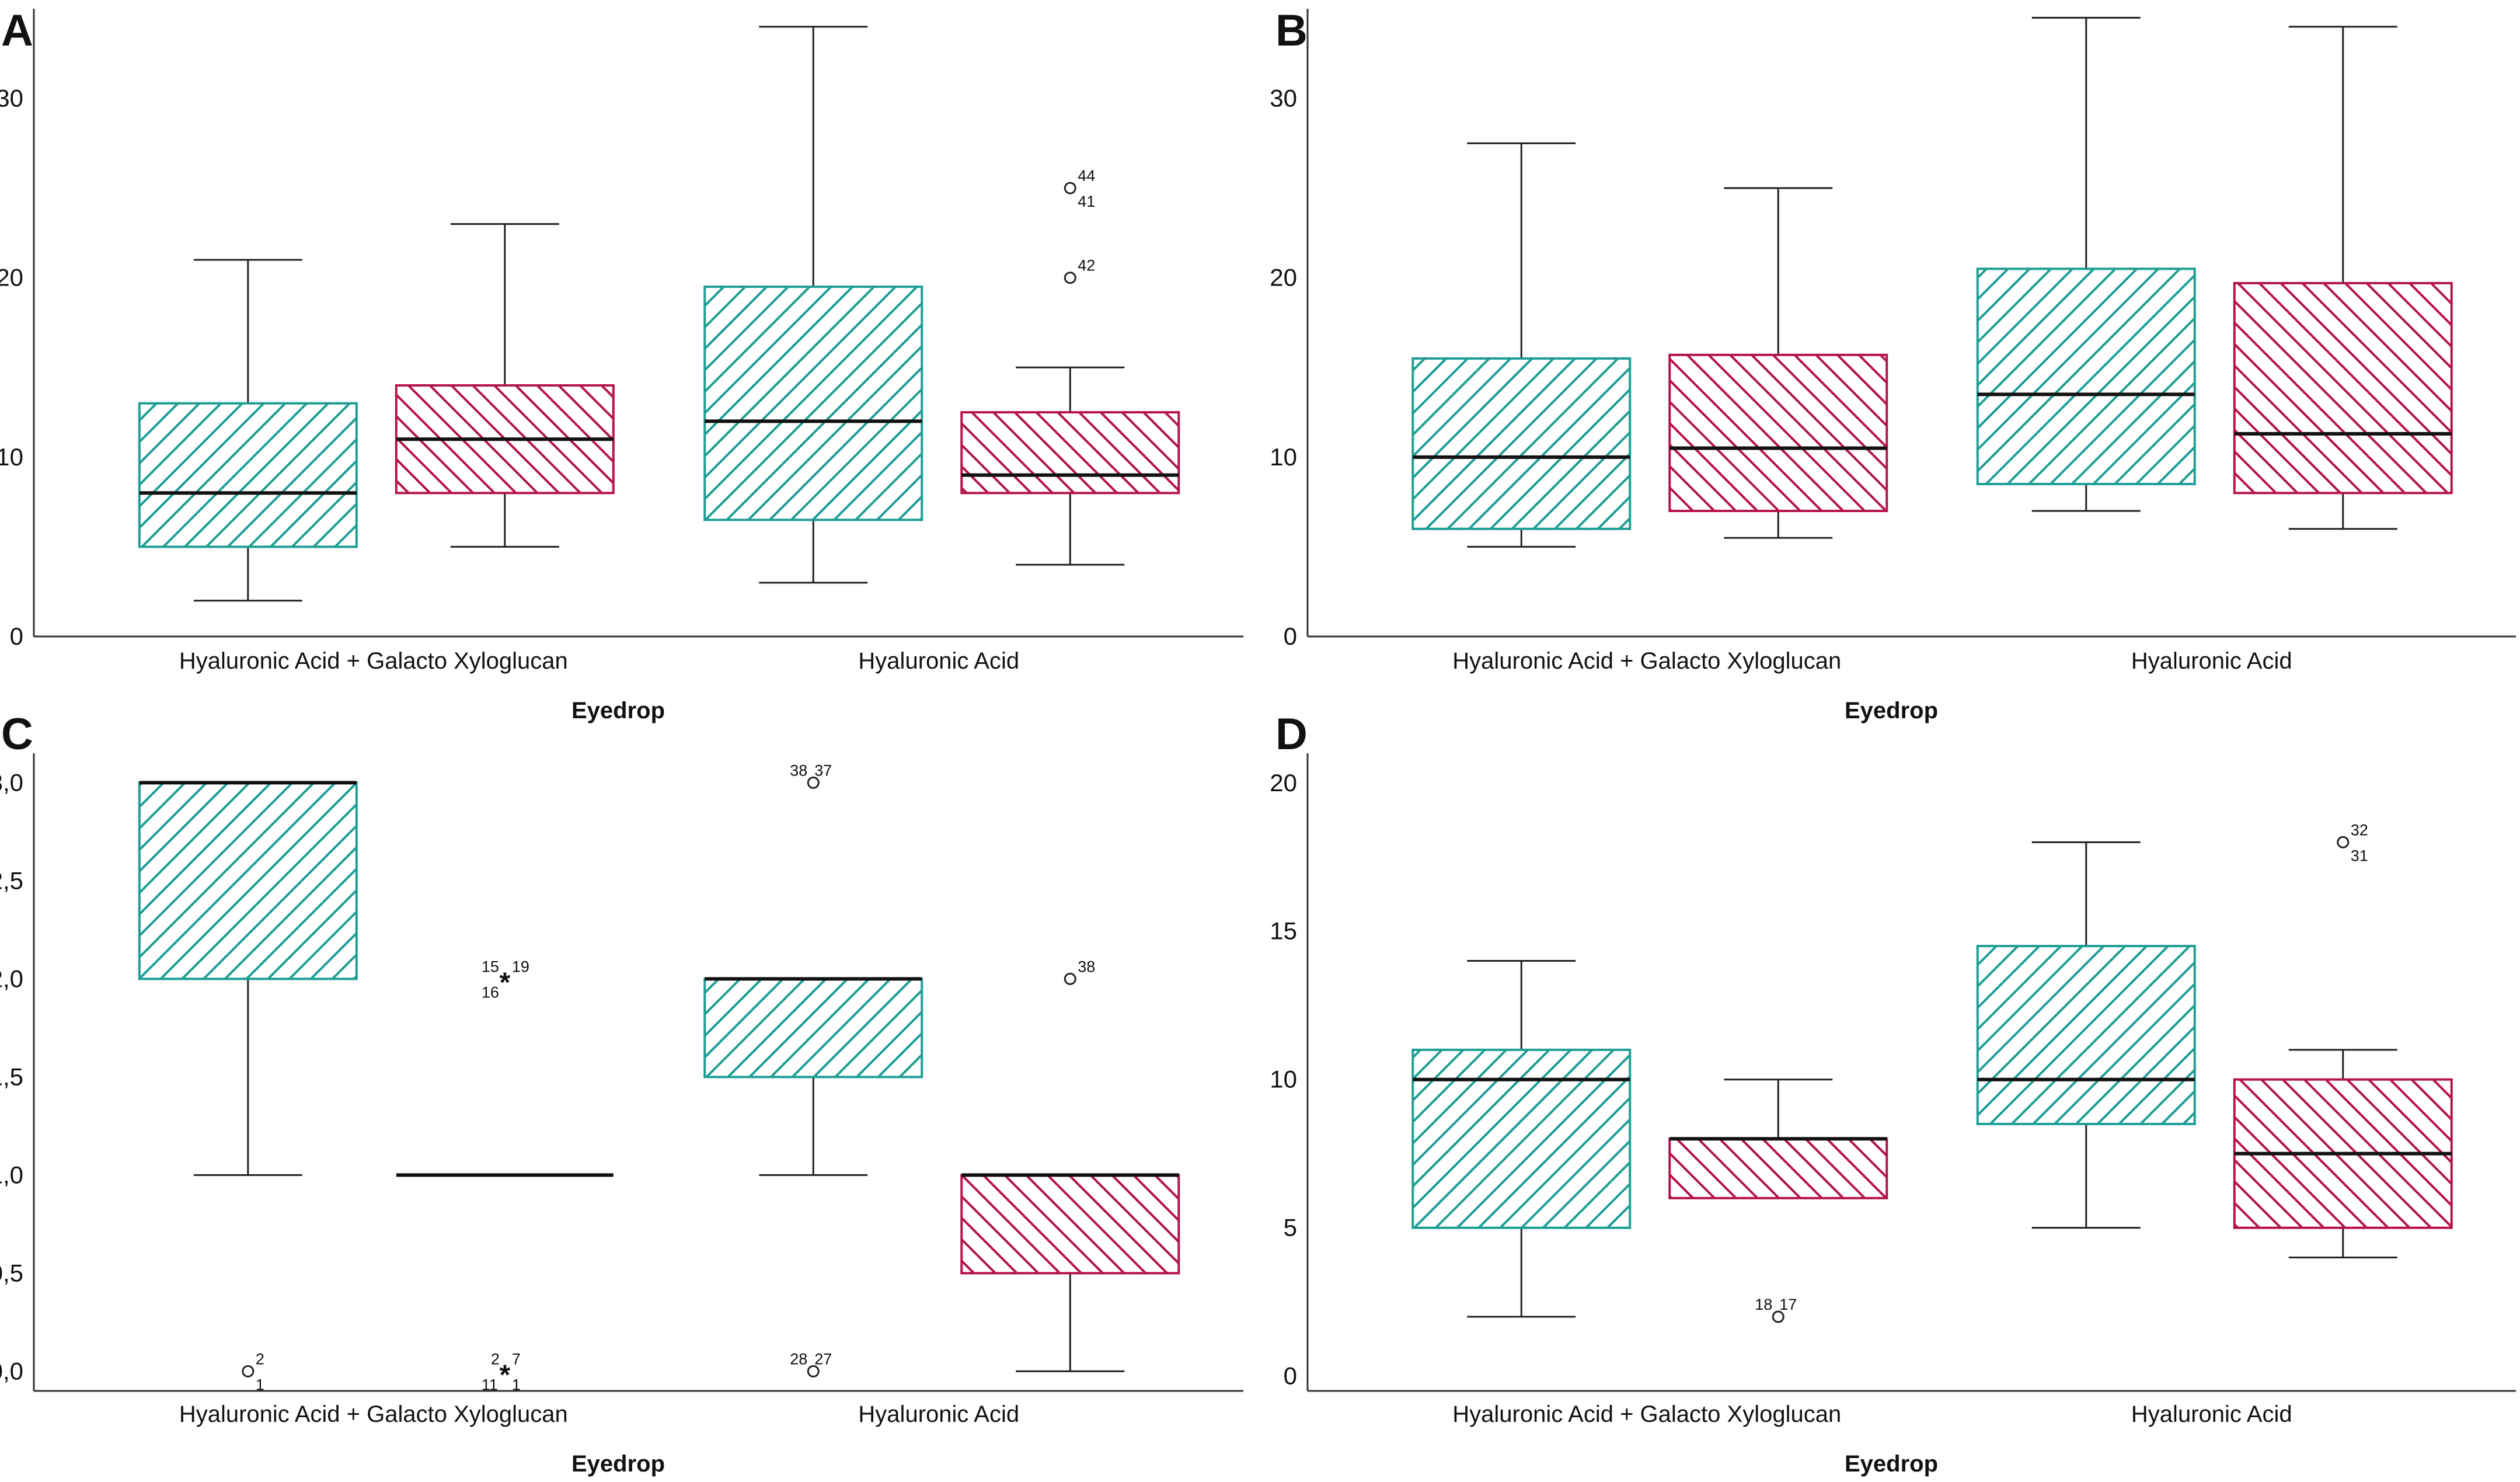 The image size is (2520, 1482). I want to click on panel-letter: C, so click(17, 734).